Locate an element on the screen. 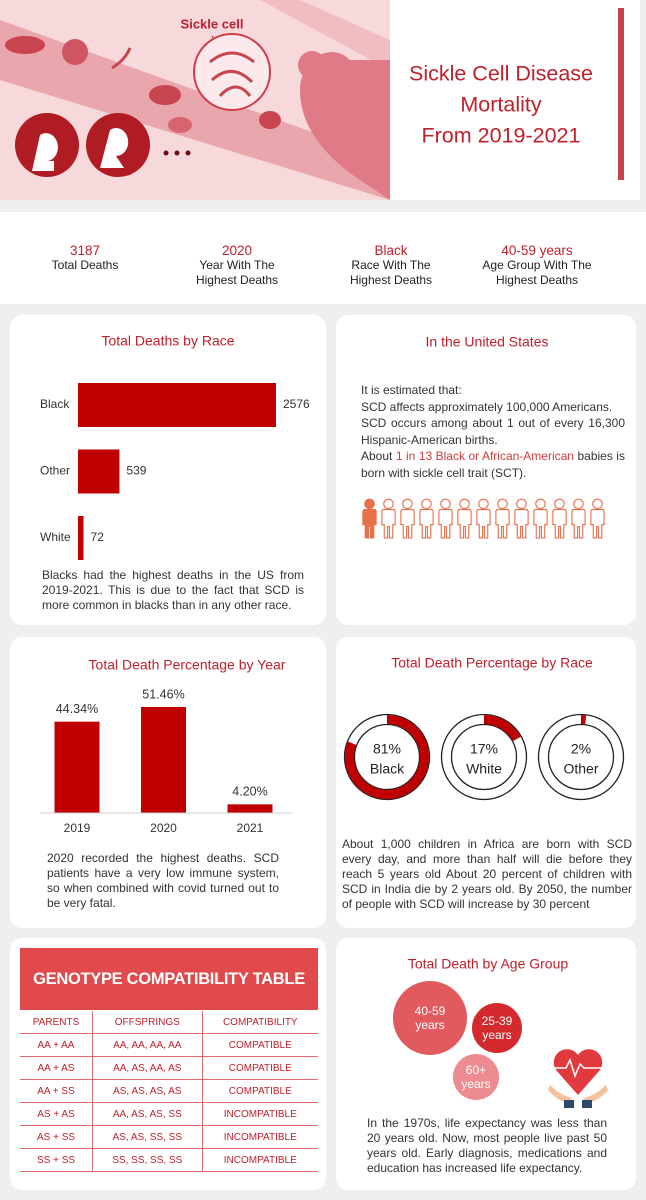  column-header: COMPATIBILITY is located at coordinates (259, 1022).